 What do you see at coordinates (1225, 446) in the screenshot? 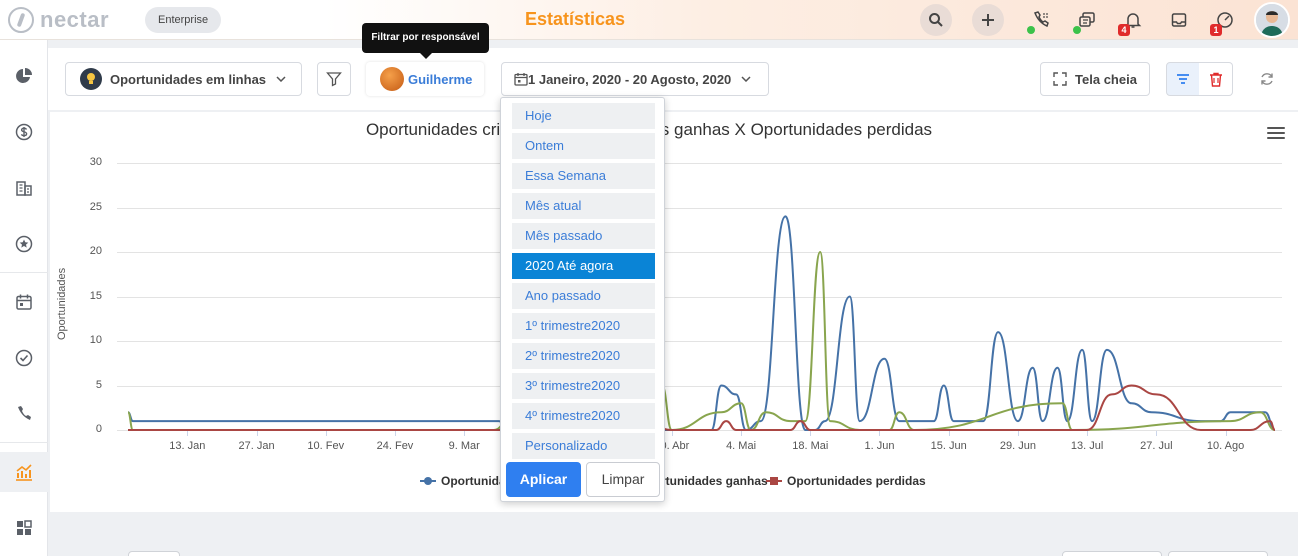
I see `x-tick-label: 10. Ago` at bounding box center [1225, 446].